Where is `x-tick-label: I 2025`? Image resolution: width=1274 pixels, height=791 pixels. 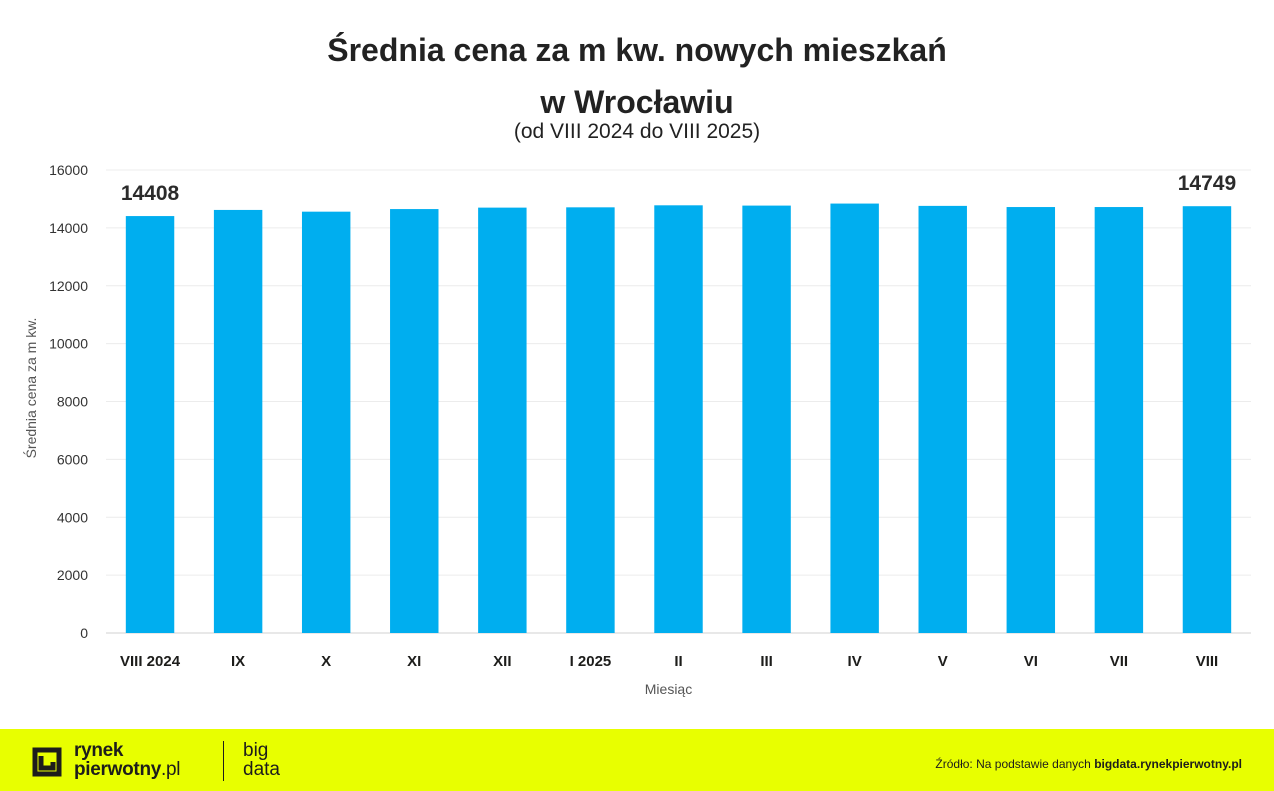
x-tick-label: I 2025 is located at coordinates (591, 661).